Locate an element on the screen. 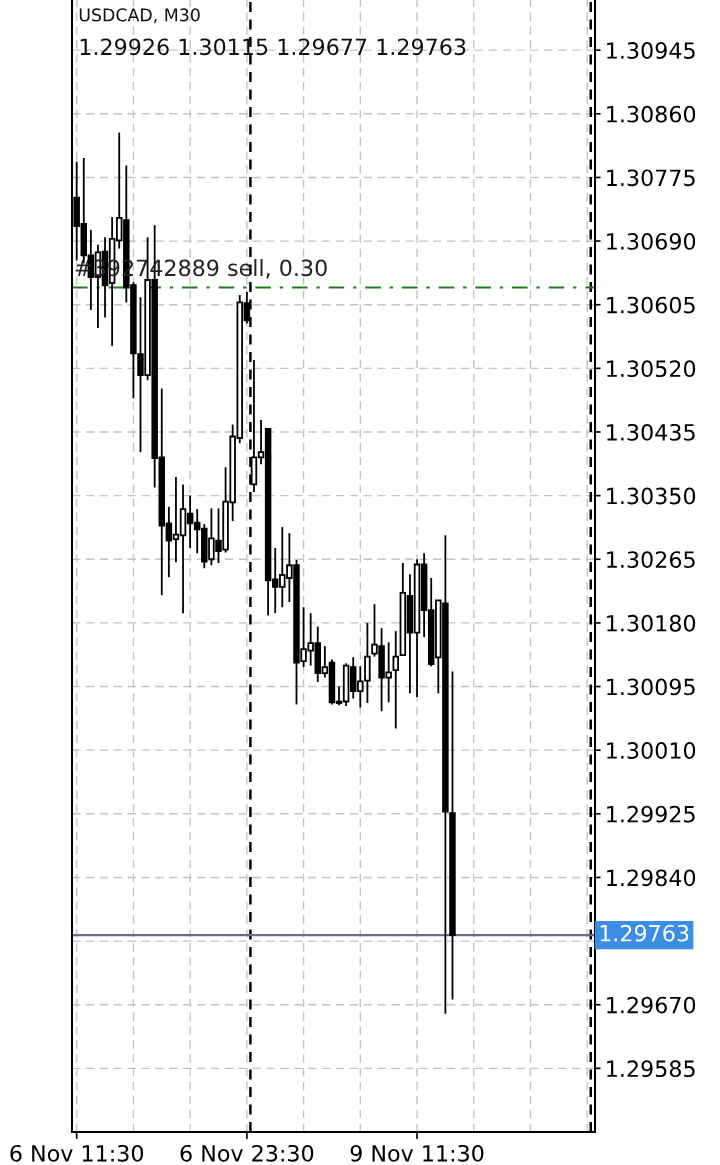 The image size is (720, 1165). x-tick-label: 6 Nov 23:30 is located at coordinates (247, 1153).